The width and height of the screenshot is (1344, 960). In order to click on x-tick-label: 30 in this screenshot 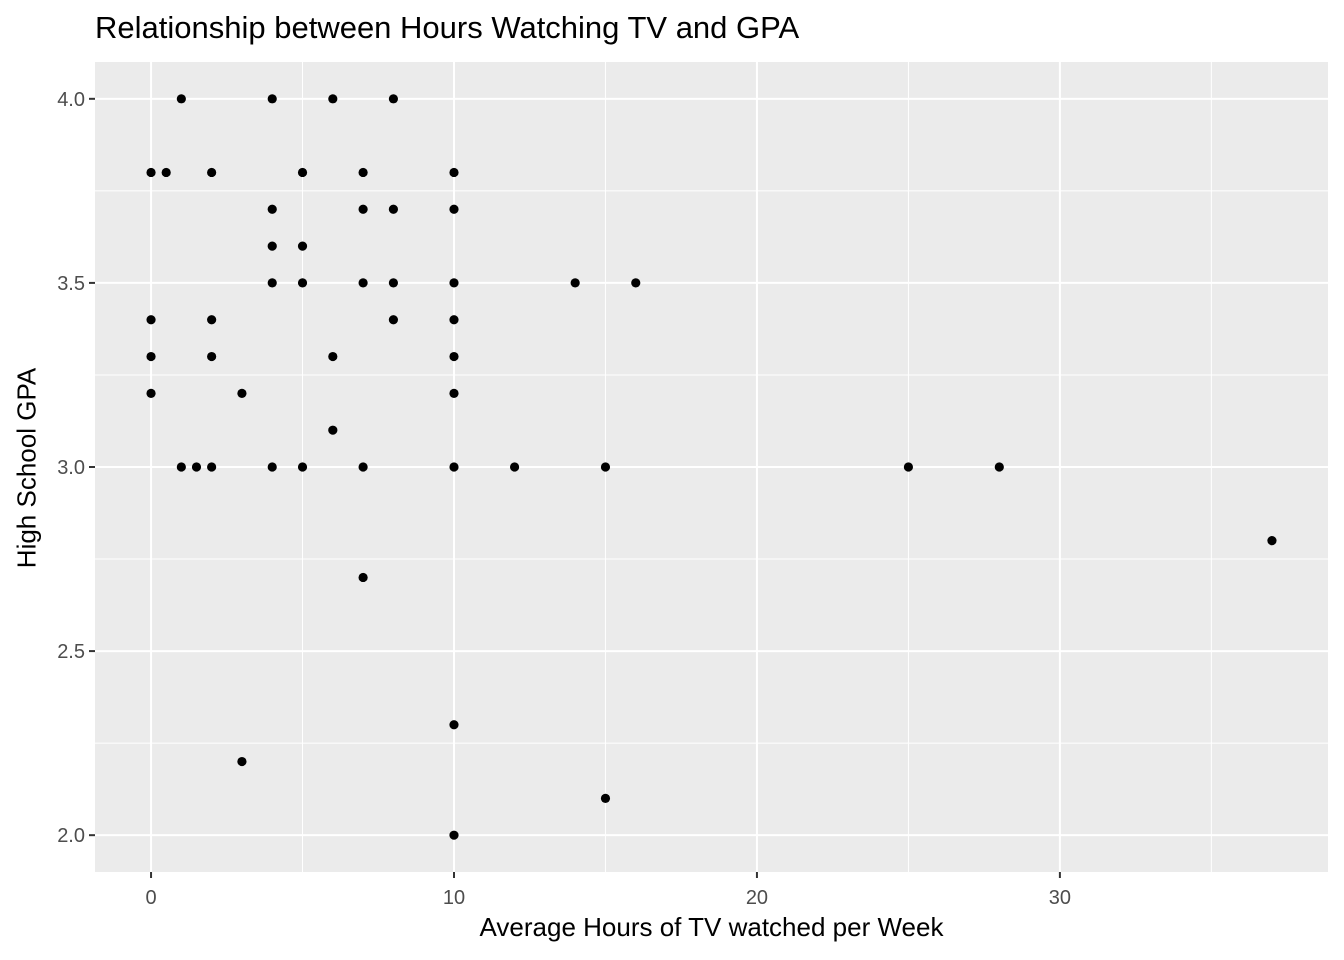, I will do `click(1060, 898)`.